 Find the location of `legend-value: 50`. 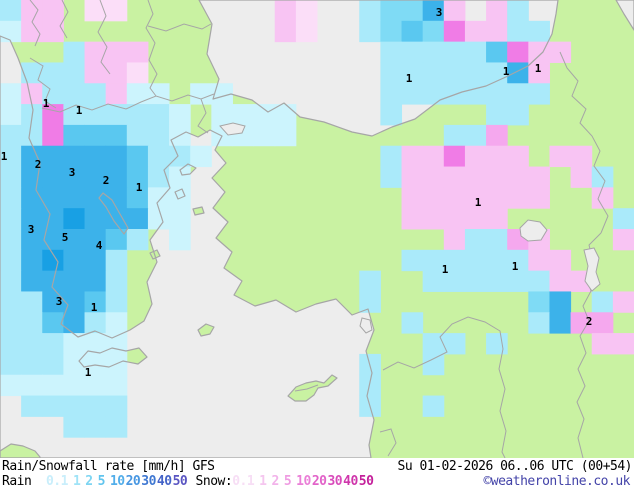

legend-value: 50 is located at coordinates (366, 481).